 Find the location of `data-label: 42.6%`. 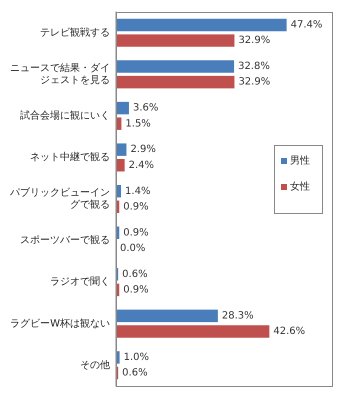

data-label: 42.6% is located at coordinates (289, 332).